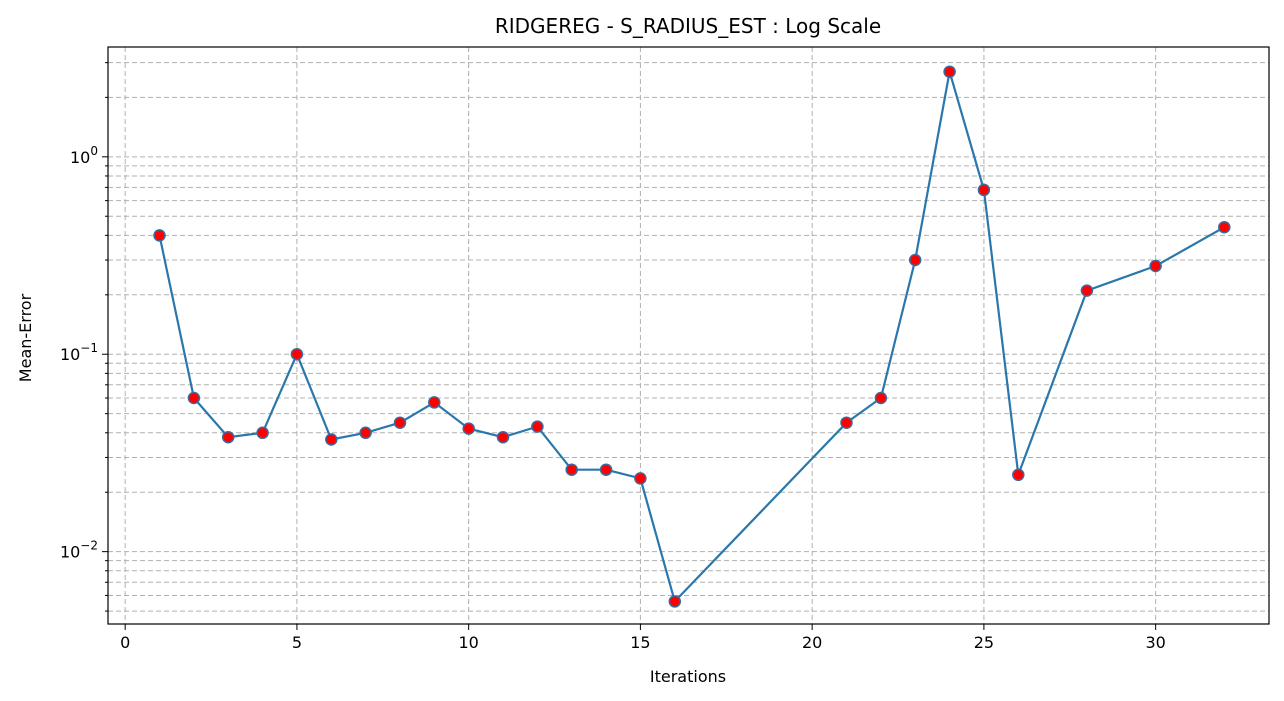 Image resolution: width=1284 pixels, height=701 pixels. What do you see at coordinates (1155, 642) in the screenshot?
I see `x-tick-label: 30` at bounding box center [1155, 642].